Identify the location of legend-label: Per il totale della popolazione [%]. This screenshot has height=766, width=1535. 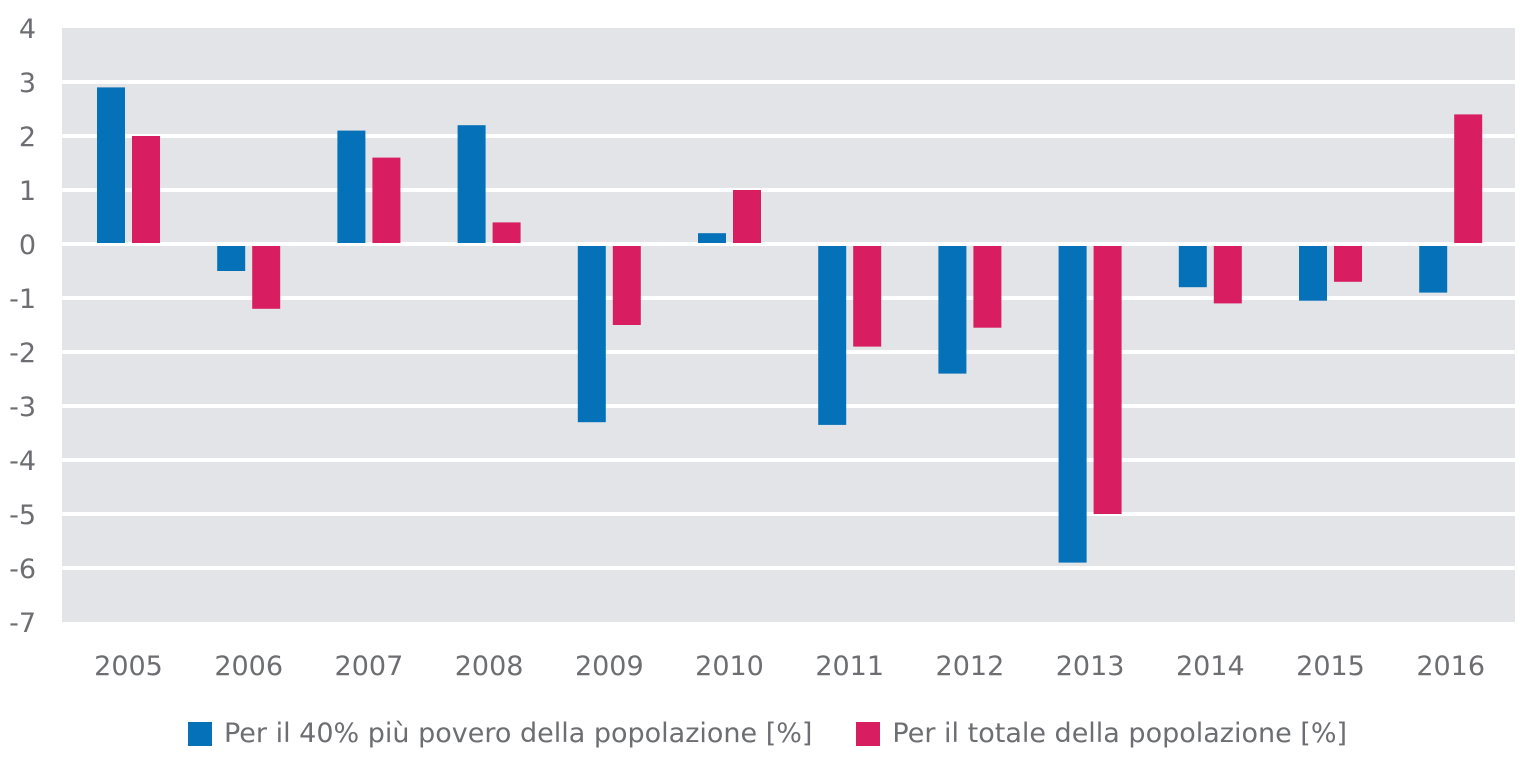
(1120, 733).